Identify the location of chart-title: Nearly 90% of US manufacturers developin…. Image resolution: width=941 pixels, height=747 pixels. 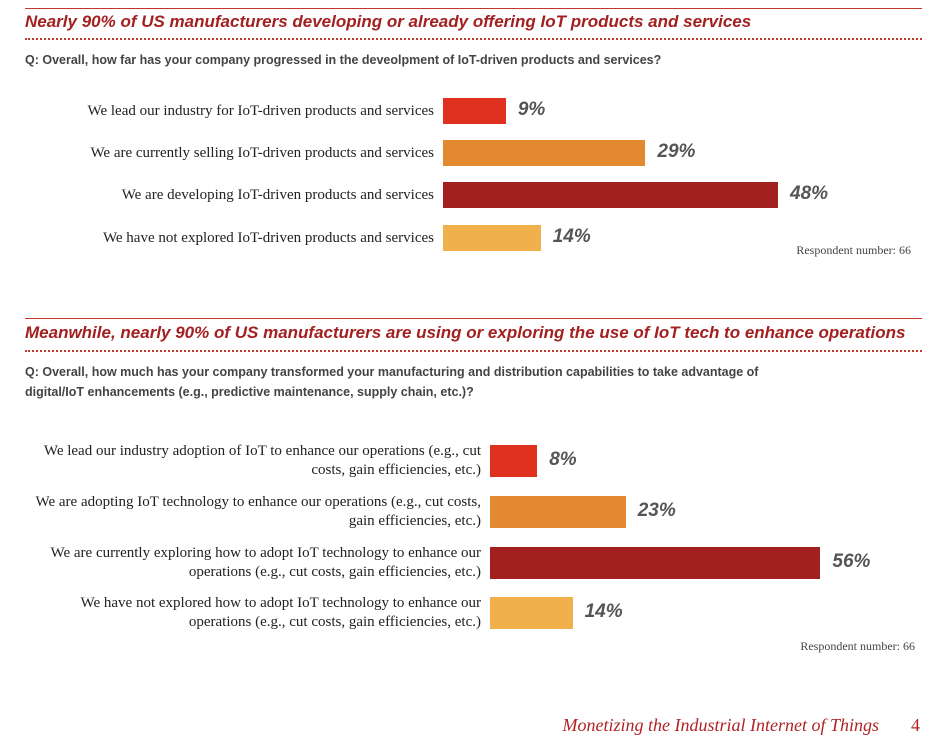
(388, 21).